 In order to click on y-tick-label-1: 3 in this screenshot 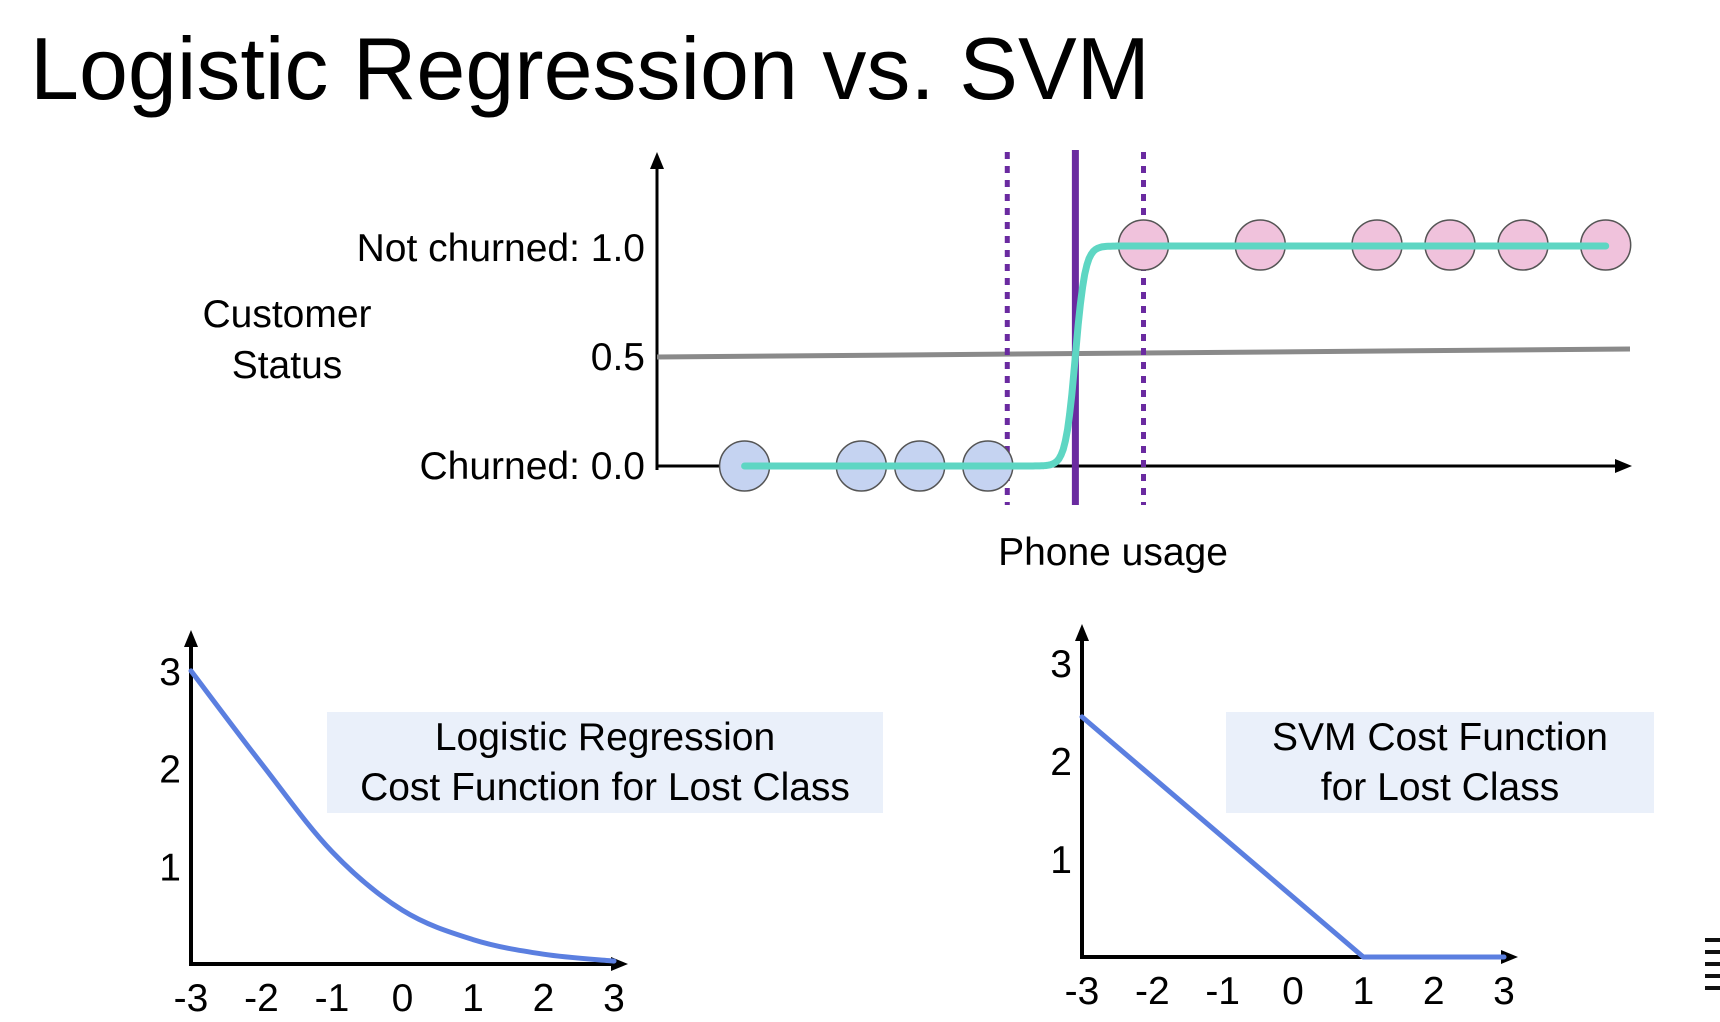, I will do `click(1061, 664)`.